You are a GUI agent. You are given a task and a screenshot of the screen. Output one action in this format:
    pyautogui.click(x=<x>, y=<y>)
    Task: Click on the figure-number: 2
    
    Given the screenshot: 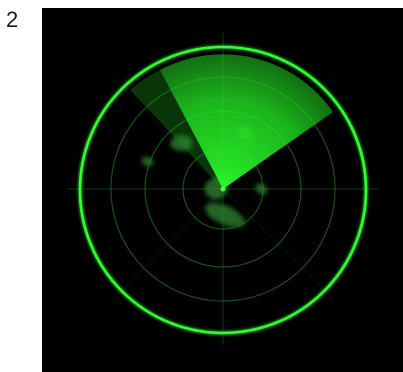 What is the action you would take?
    pyautogui.click(x=12, y=19)
    